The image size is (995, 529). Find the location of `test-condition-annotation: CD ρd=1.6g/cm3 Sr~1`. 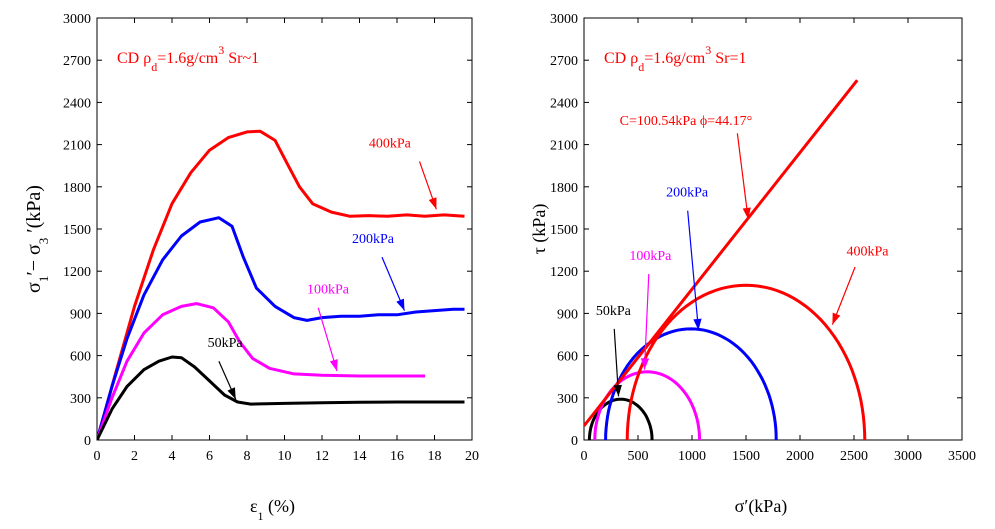

test-condition-annotation: CD ρd=1.6g/cm3 Sr~1 is located at coordinates (188, 58).